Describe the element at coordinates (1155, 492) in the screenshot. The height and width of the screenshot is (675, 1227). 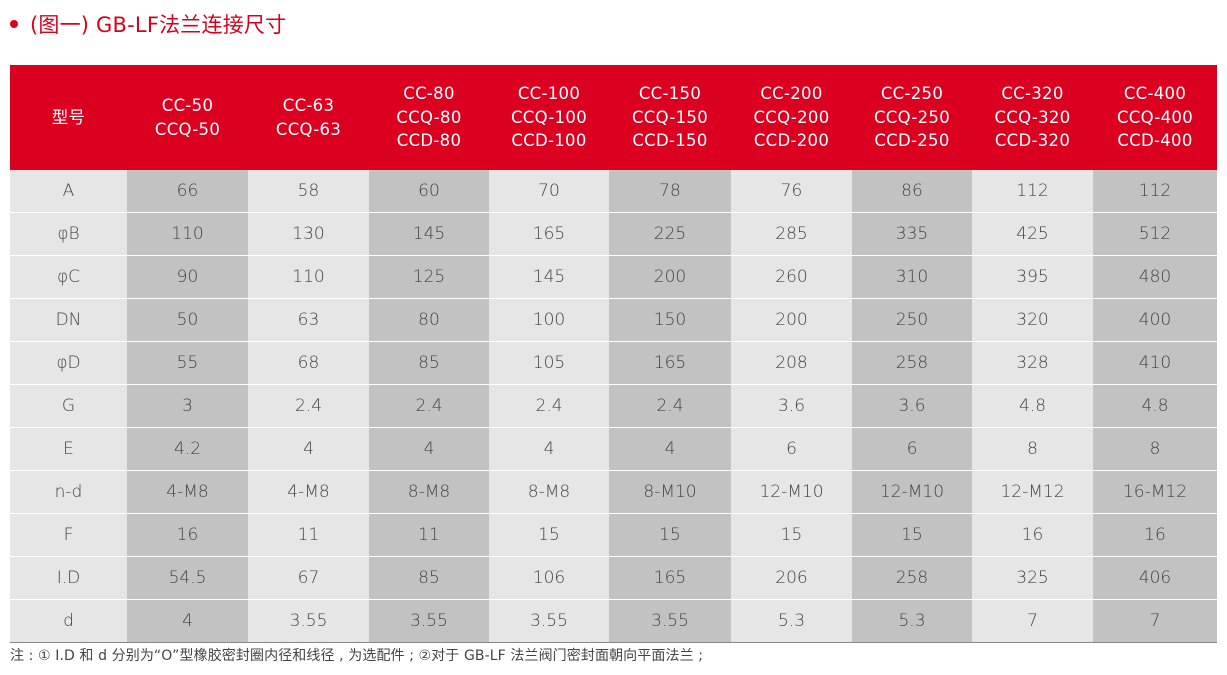
I see `table-cell: 16-M12` at that location.